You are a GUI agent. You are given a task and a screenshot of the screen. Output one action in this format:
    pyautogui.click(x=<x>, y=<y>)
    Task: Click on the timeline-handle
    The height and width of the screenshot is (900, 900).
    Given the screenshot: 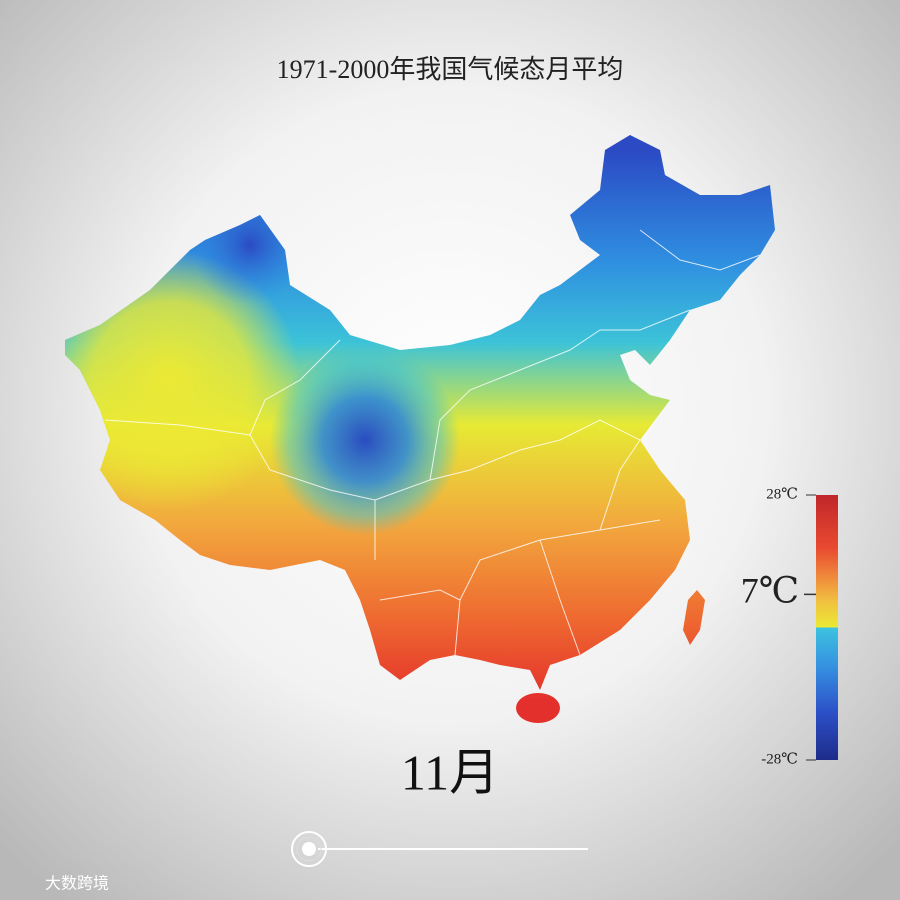 What is the action you would take?
    pyautogui.click(x=309, y=849)
    